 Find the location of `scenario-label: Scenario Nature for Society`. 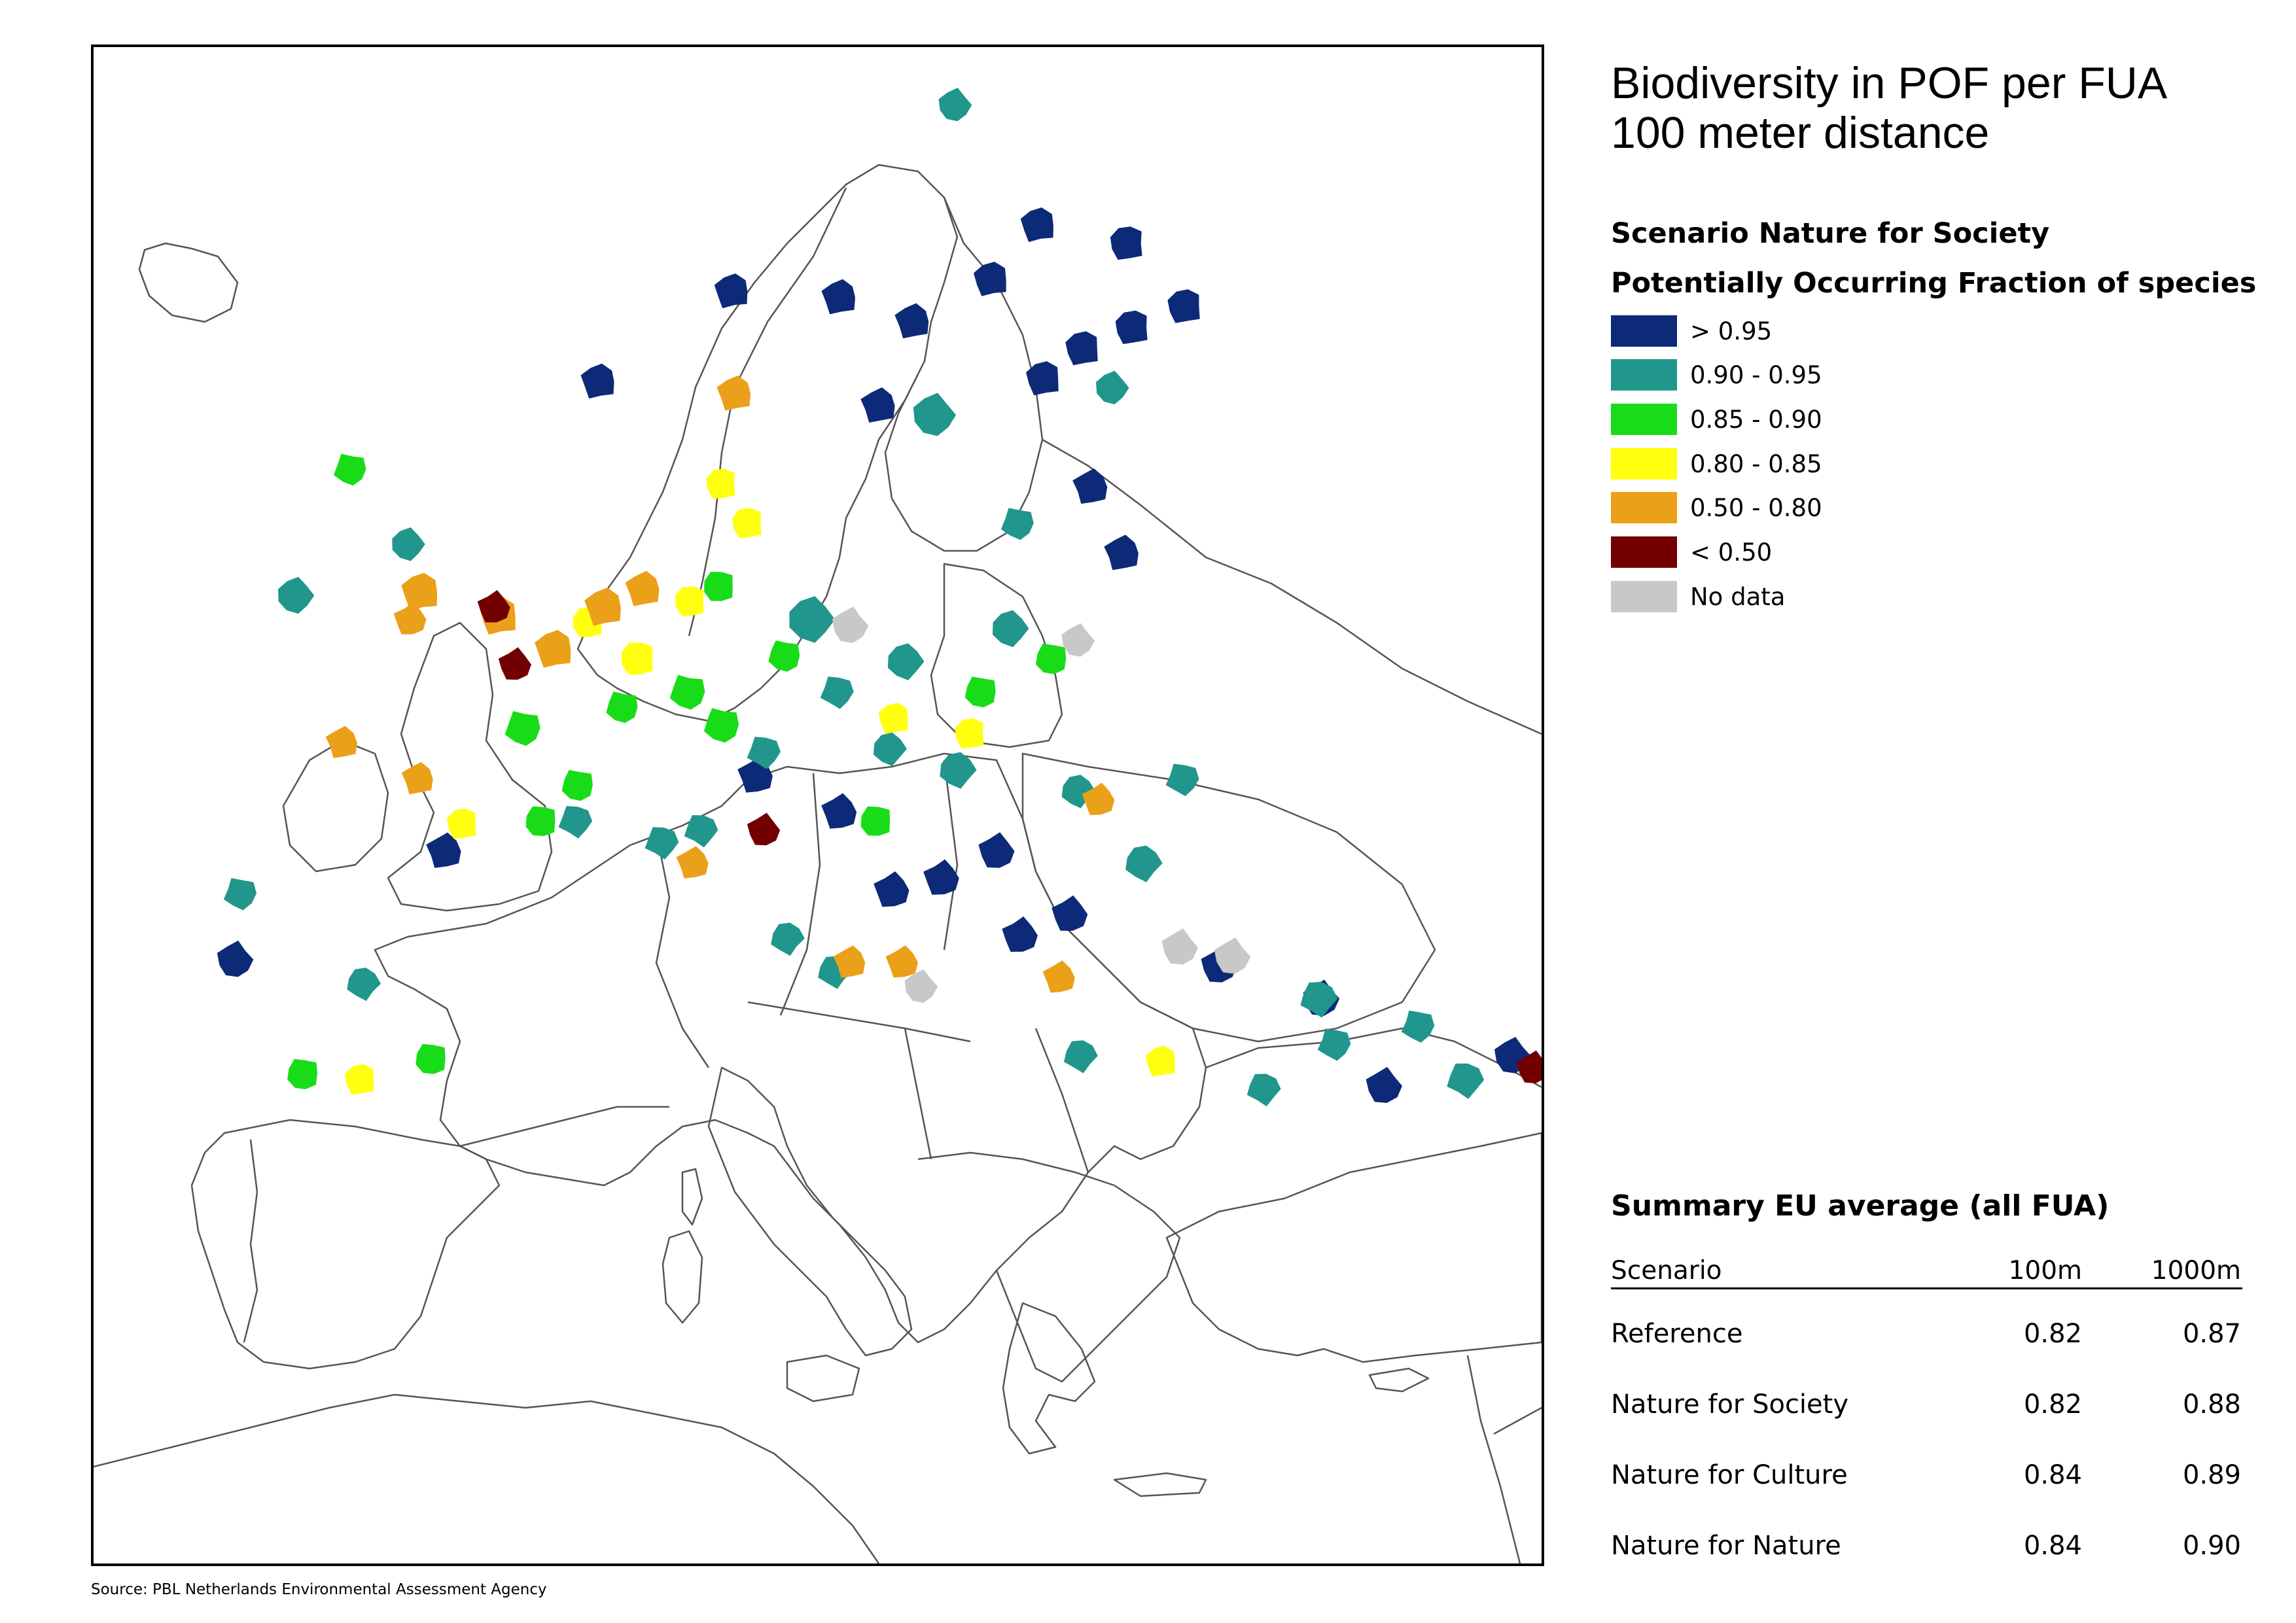

scenario-label: Scenario Nature for Society is located at coordinates (1831, 234).